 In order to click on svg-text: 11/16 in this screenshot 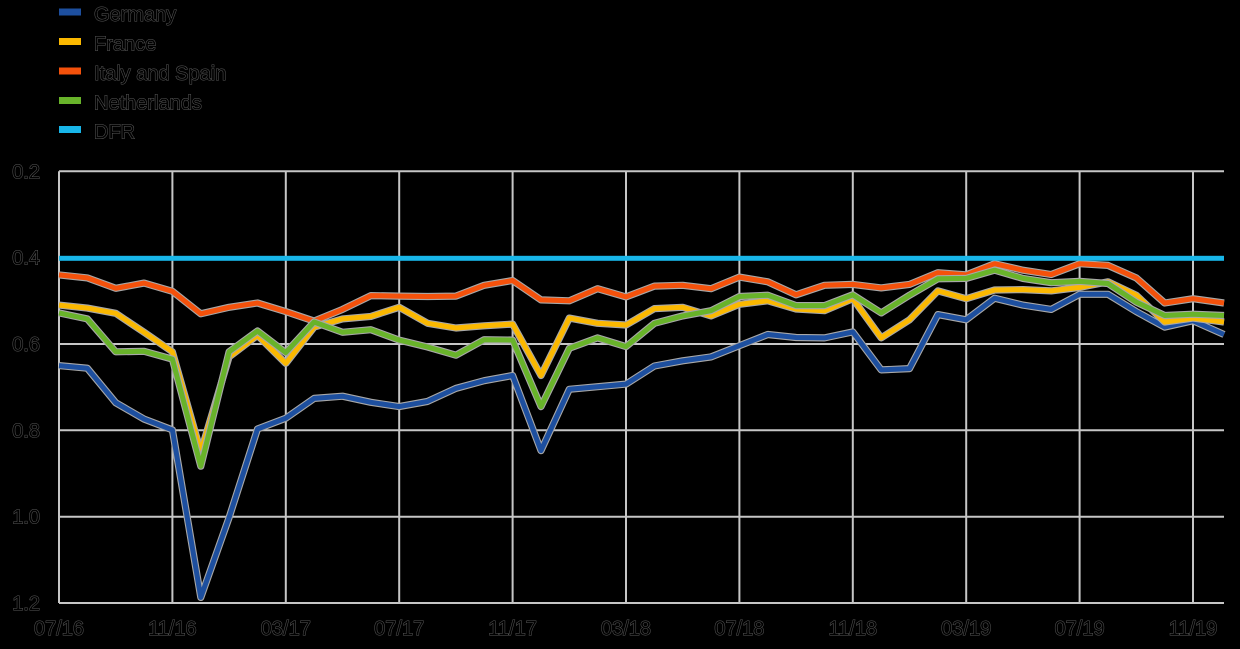, I will do `click(172, 629)`.